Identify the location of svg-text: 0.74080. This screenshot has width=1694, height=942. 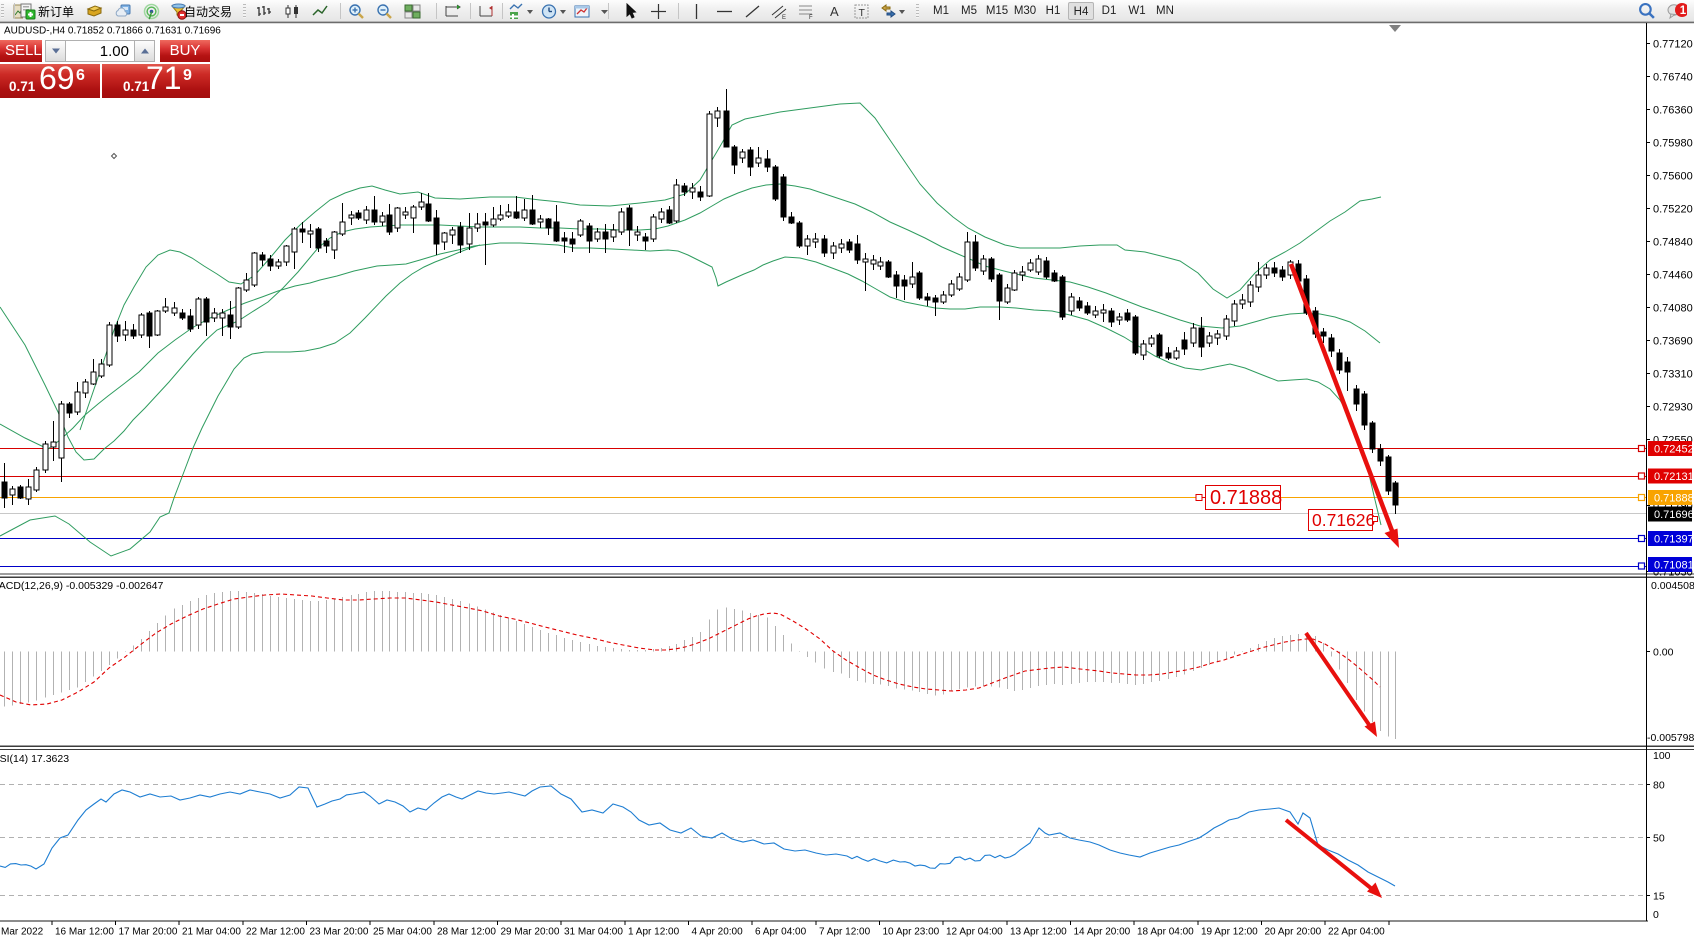
(1673, 309).